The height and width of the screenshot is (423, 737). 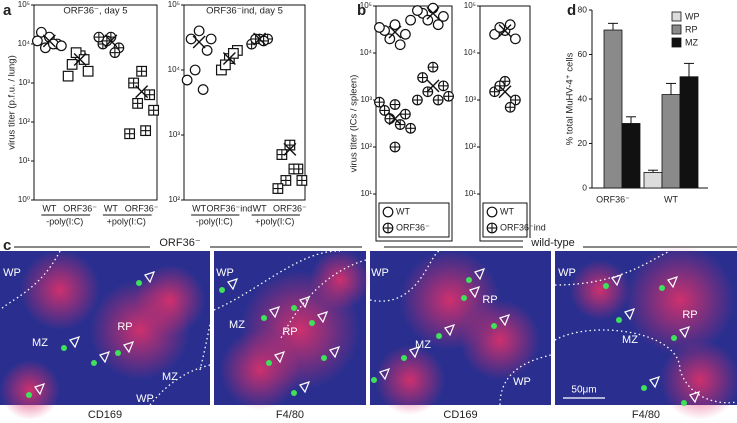 I want to click on y-tick-label: 10², so click(x=366, y=146).